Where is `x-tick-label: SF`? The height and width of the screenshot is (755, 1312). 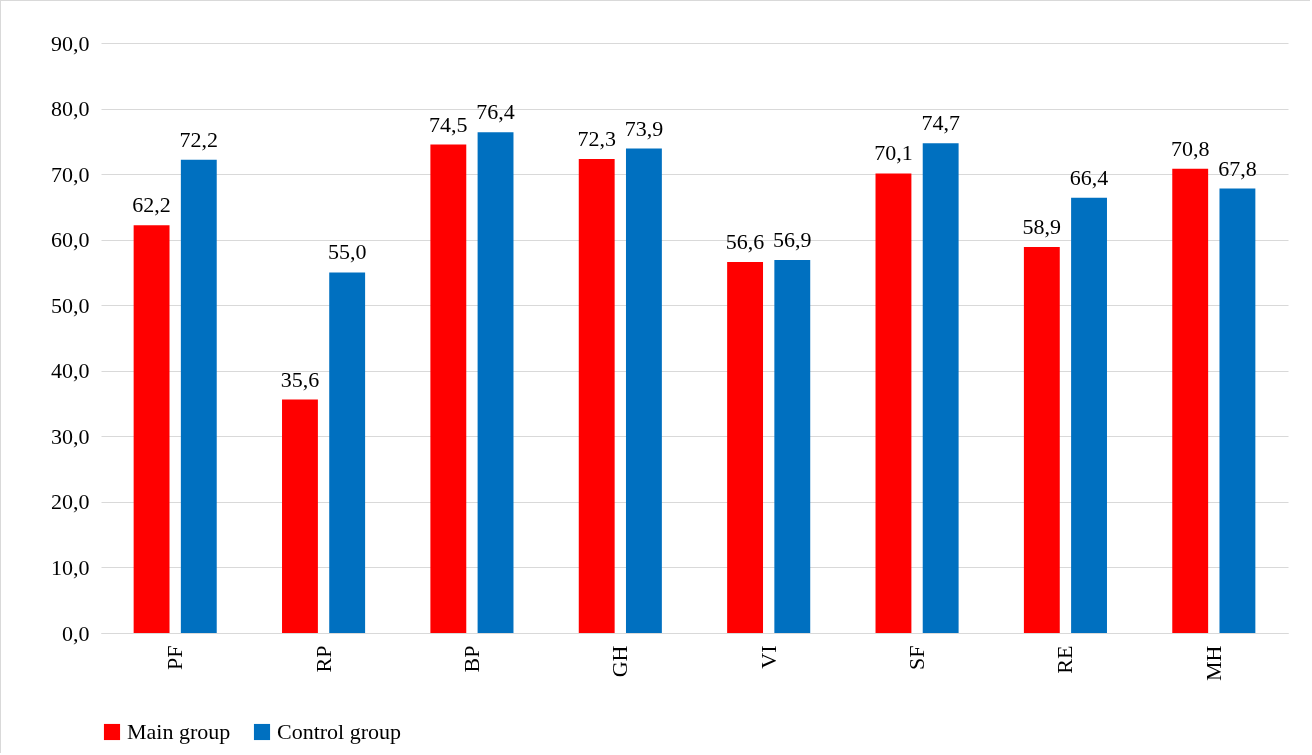
x-tick-label: SF is located at coordinates (917, 657).